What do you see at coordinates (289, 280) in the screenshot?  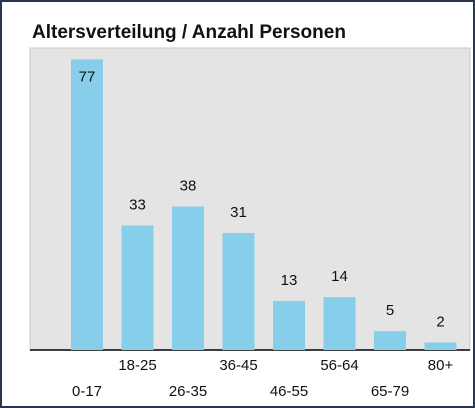 I see `value-label: 13` at bounding box center [289, 280].